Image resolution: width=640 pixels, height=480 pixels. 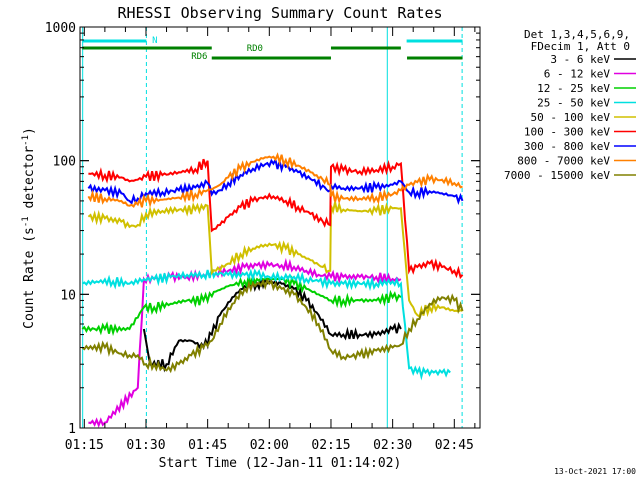 I want to click on state-label-rd6: RD6, so click(x=199, y=57).